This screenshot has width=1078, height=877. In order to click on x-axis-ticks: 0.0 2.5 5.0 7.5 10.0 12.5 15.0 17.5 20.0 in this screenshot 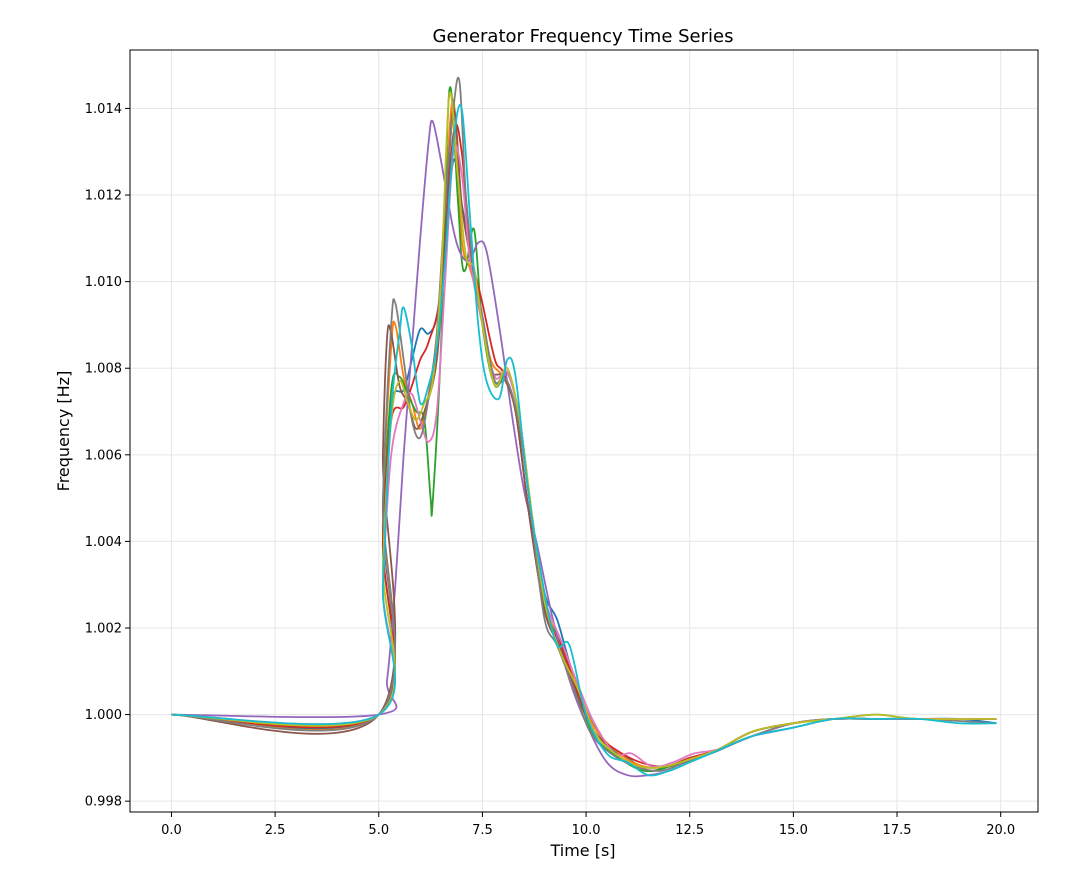, I will do `click(588, 825)`.